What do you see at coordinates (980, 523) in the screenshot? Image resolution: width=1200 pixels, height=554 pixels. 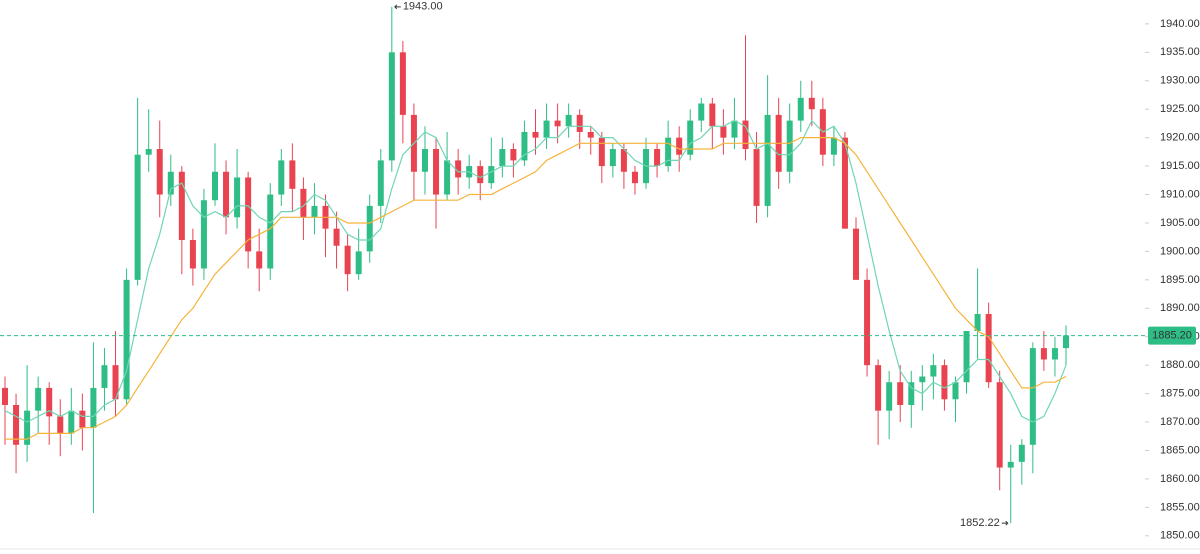 I see `low-label: 1852.22` at bounding box center [980, 523].